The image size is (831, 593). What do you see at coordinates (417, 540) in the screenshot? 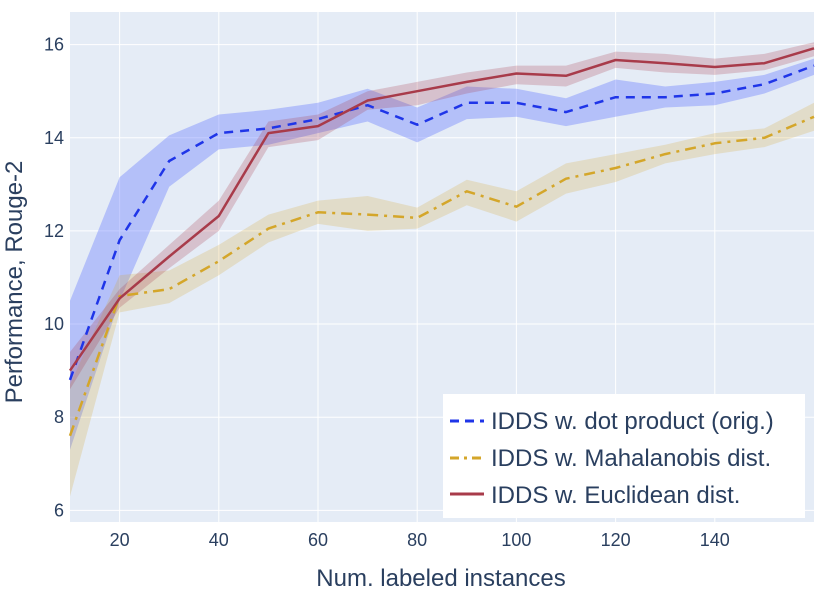
I see `x-tick-label: 80` at bounding box center [417, 540].